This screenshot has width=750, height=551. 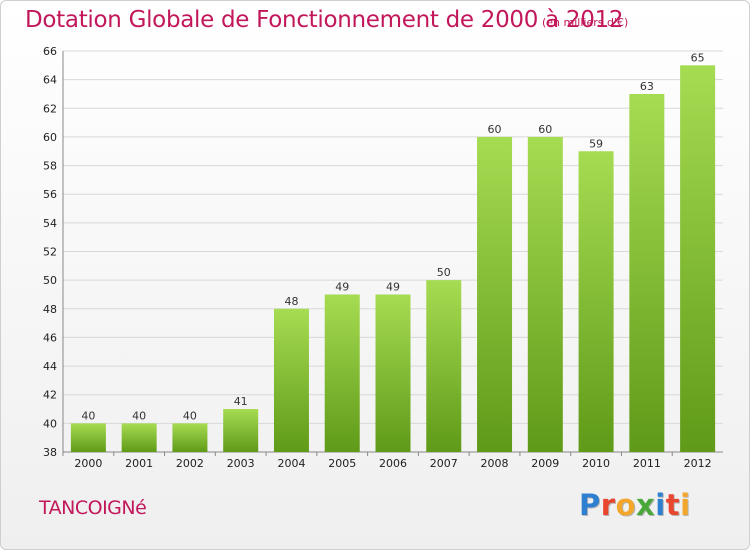 I want to click on x-tick-label: 2012, so click(x=698, y=463).